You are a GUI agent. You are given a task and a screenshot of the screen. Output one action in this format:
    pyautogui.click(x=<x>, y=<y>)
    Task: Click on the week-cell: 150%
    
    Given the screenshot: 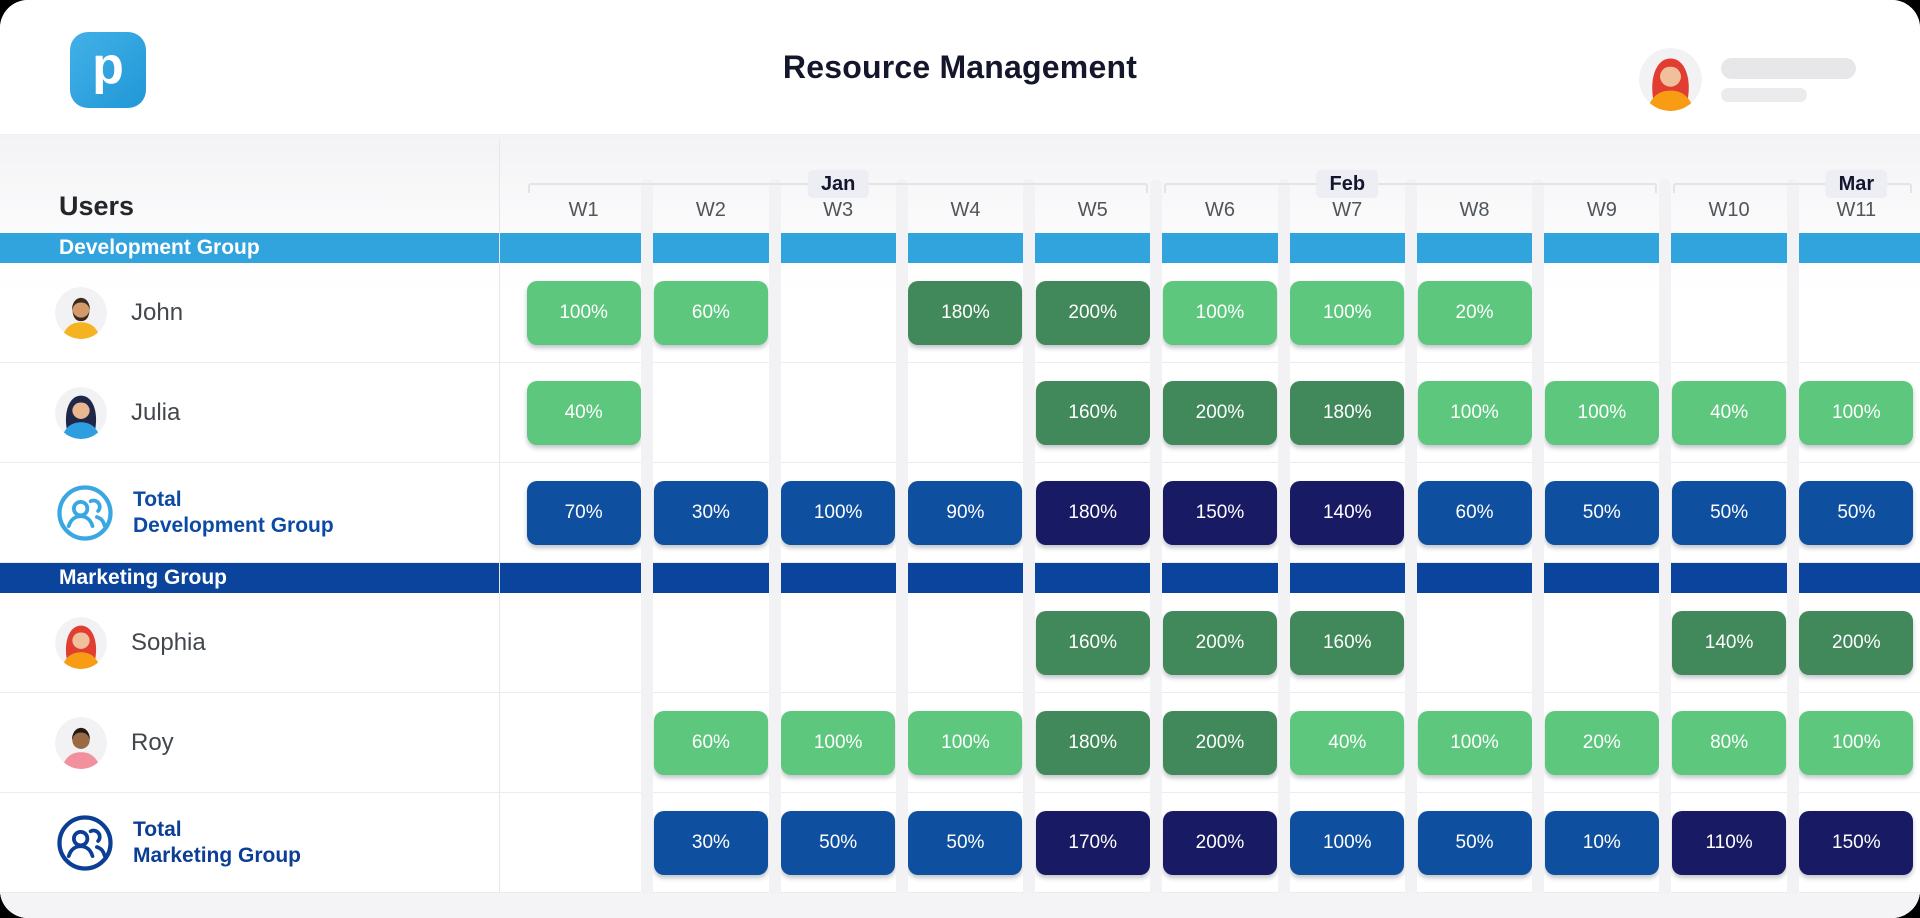 What is the action you would take?
    pyautogui.click(x=1856, y=842)
    